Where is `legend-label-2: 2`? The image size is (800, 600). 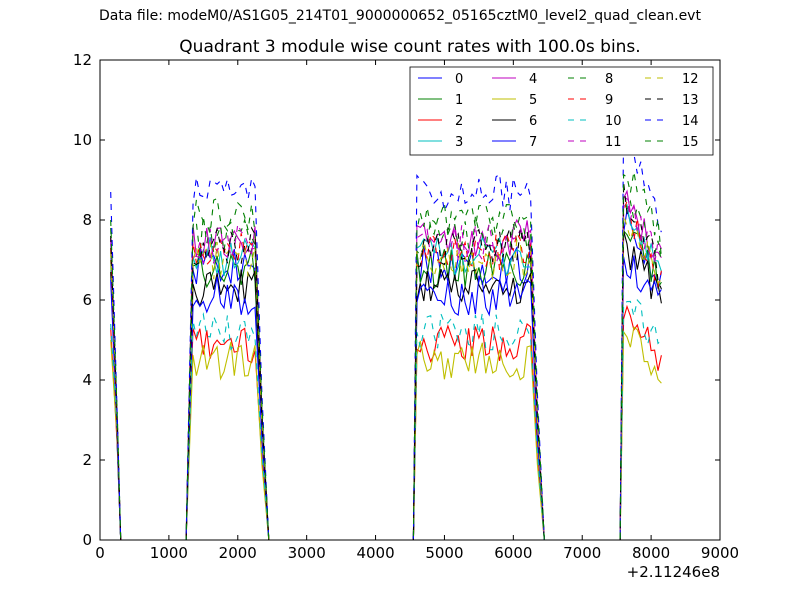 legend-label-2: 2 is located at coordinates (459, 121).